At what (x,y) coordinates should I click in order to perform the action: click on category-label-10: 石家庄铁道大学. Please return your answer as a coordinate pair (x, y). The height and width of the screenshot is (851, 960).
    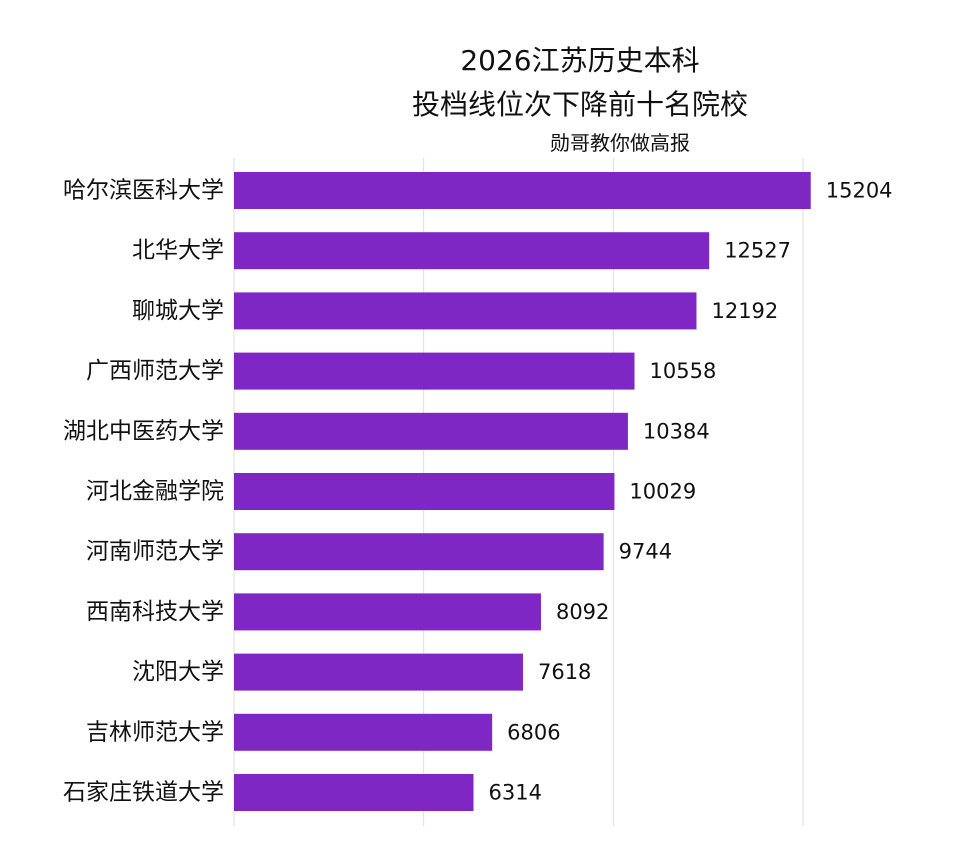
    Looking at the image, I should click on (143, 793).